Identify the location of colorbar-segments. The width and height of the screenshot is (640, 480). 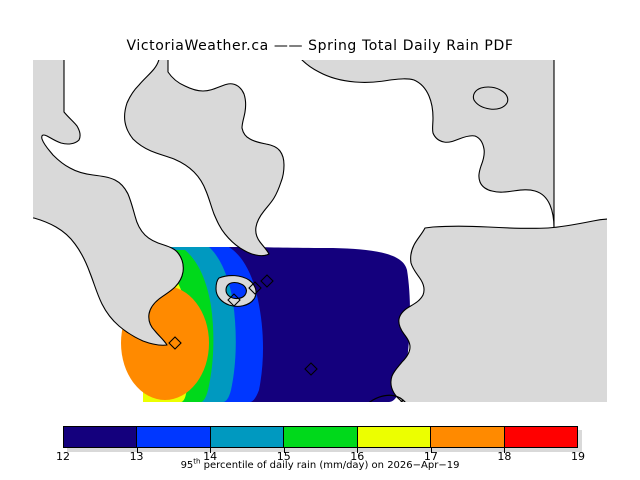
(320, 437).